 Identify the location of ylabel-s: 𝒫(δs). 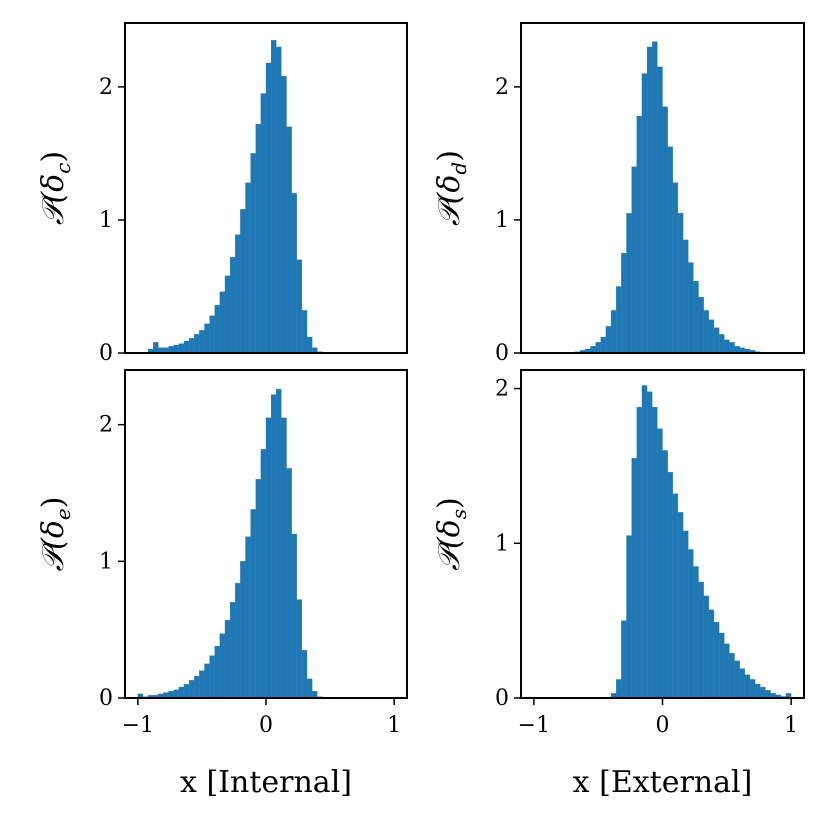
(451, 533).